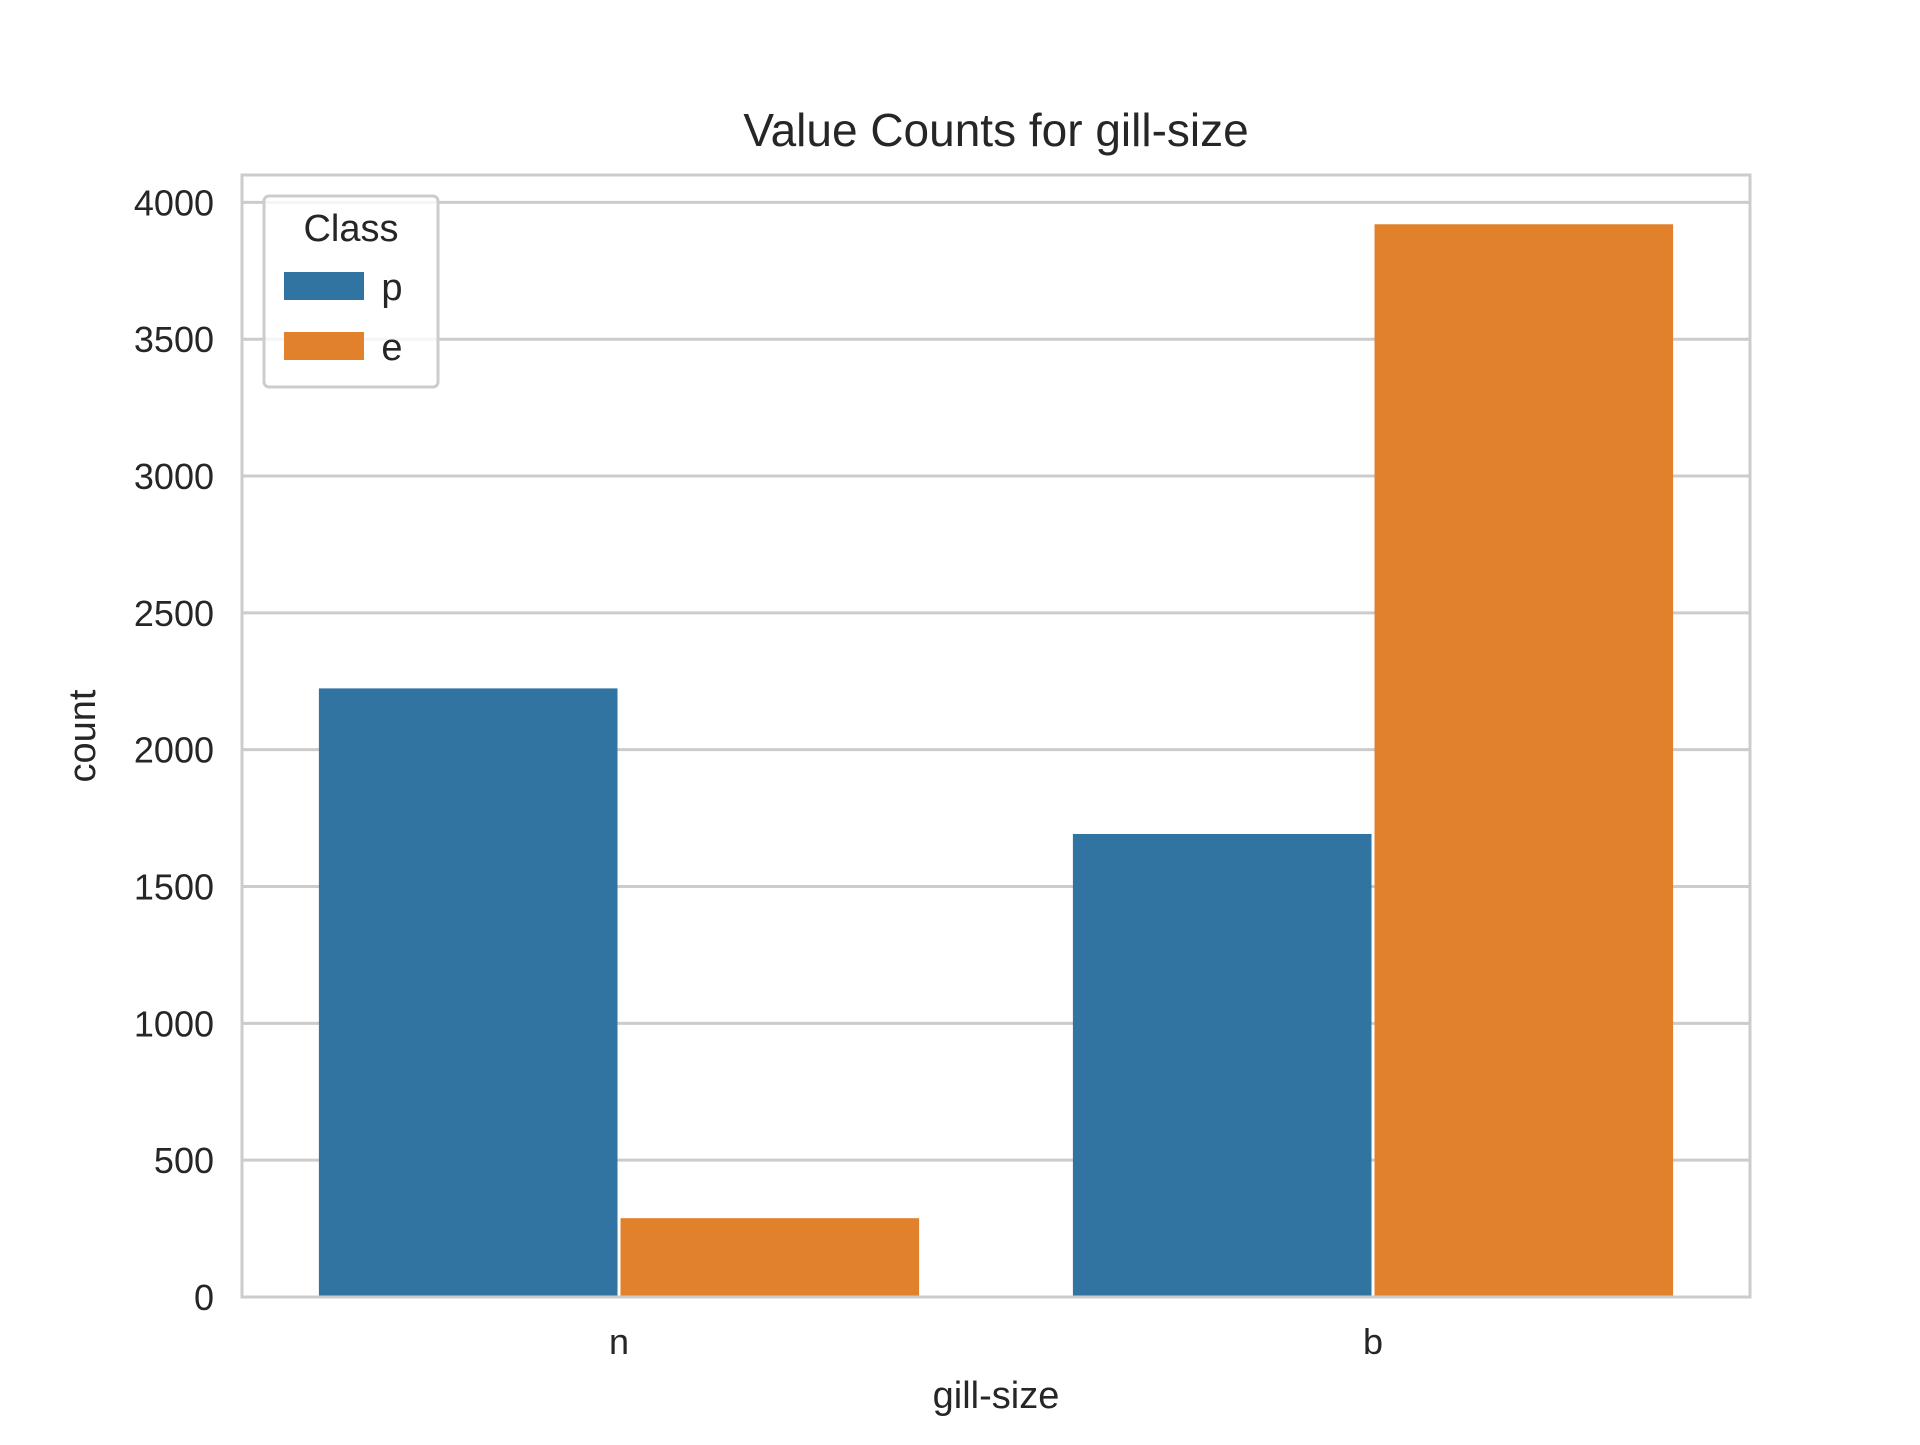  What do you see at coordinates (184, 1160) in the screenshot?
I see `y-tick-label: 500` at bounding box center [184, 1160].